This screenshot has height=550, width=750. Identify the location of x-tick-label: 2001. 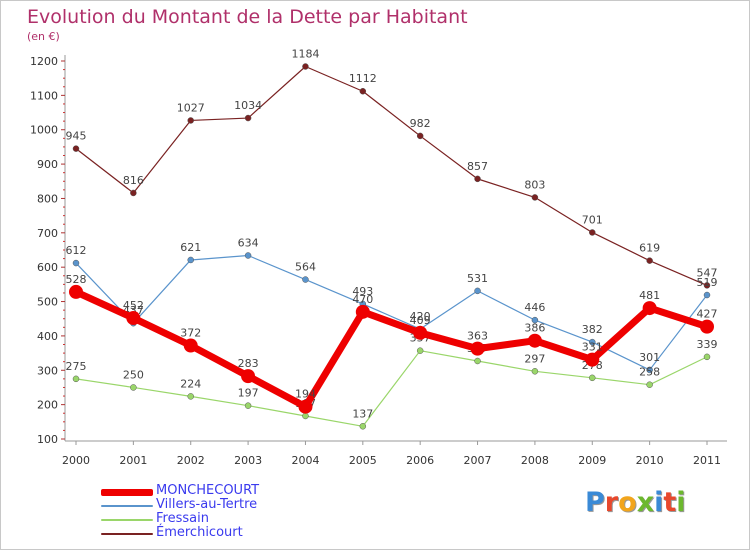
(133, 460).